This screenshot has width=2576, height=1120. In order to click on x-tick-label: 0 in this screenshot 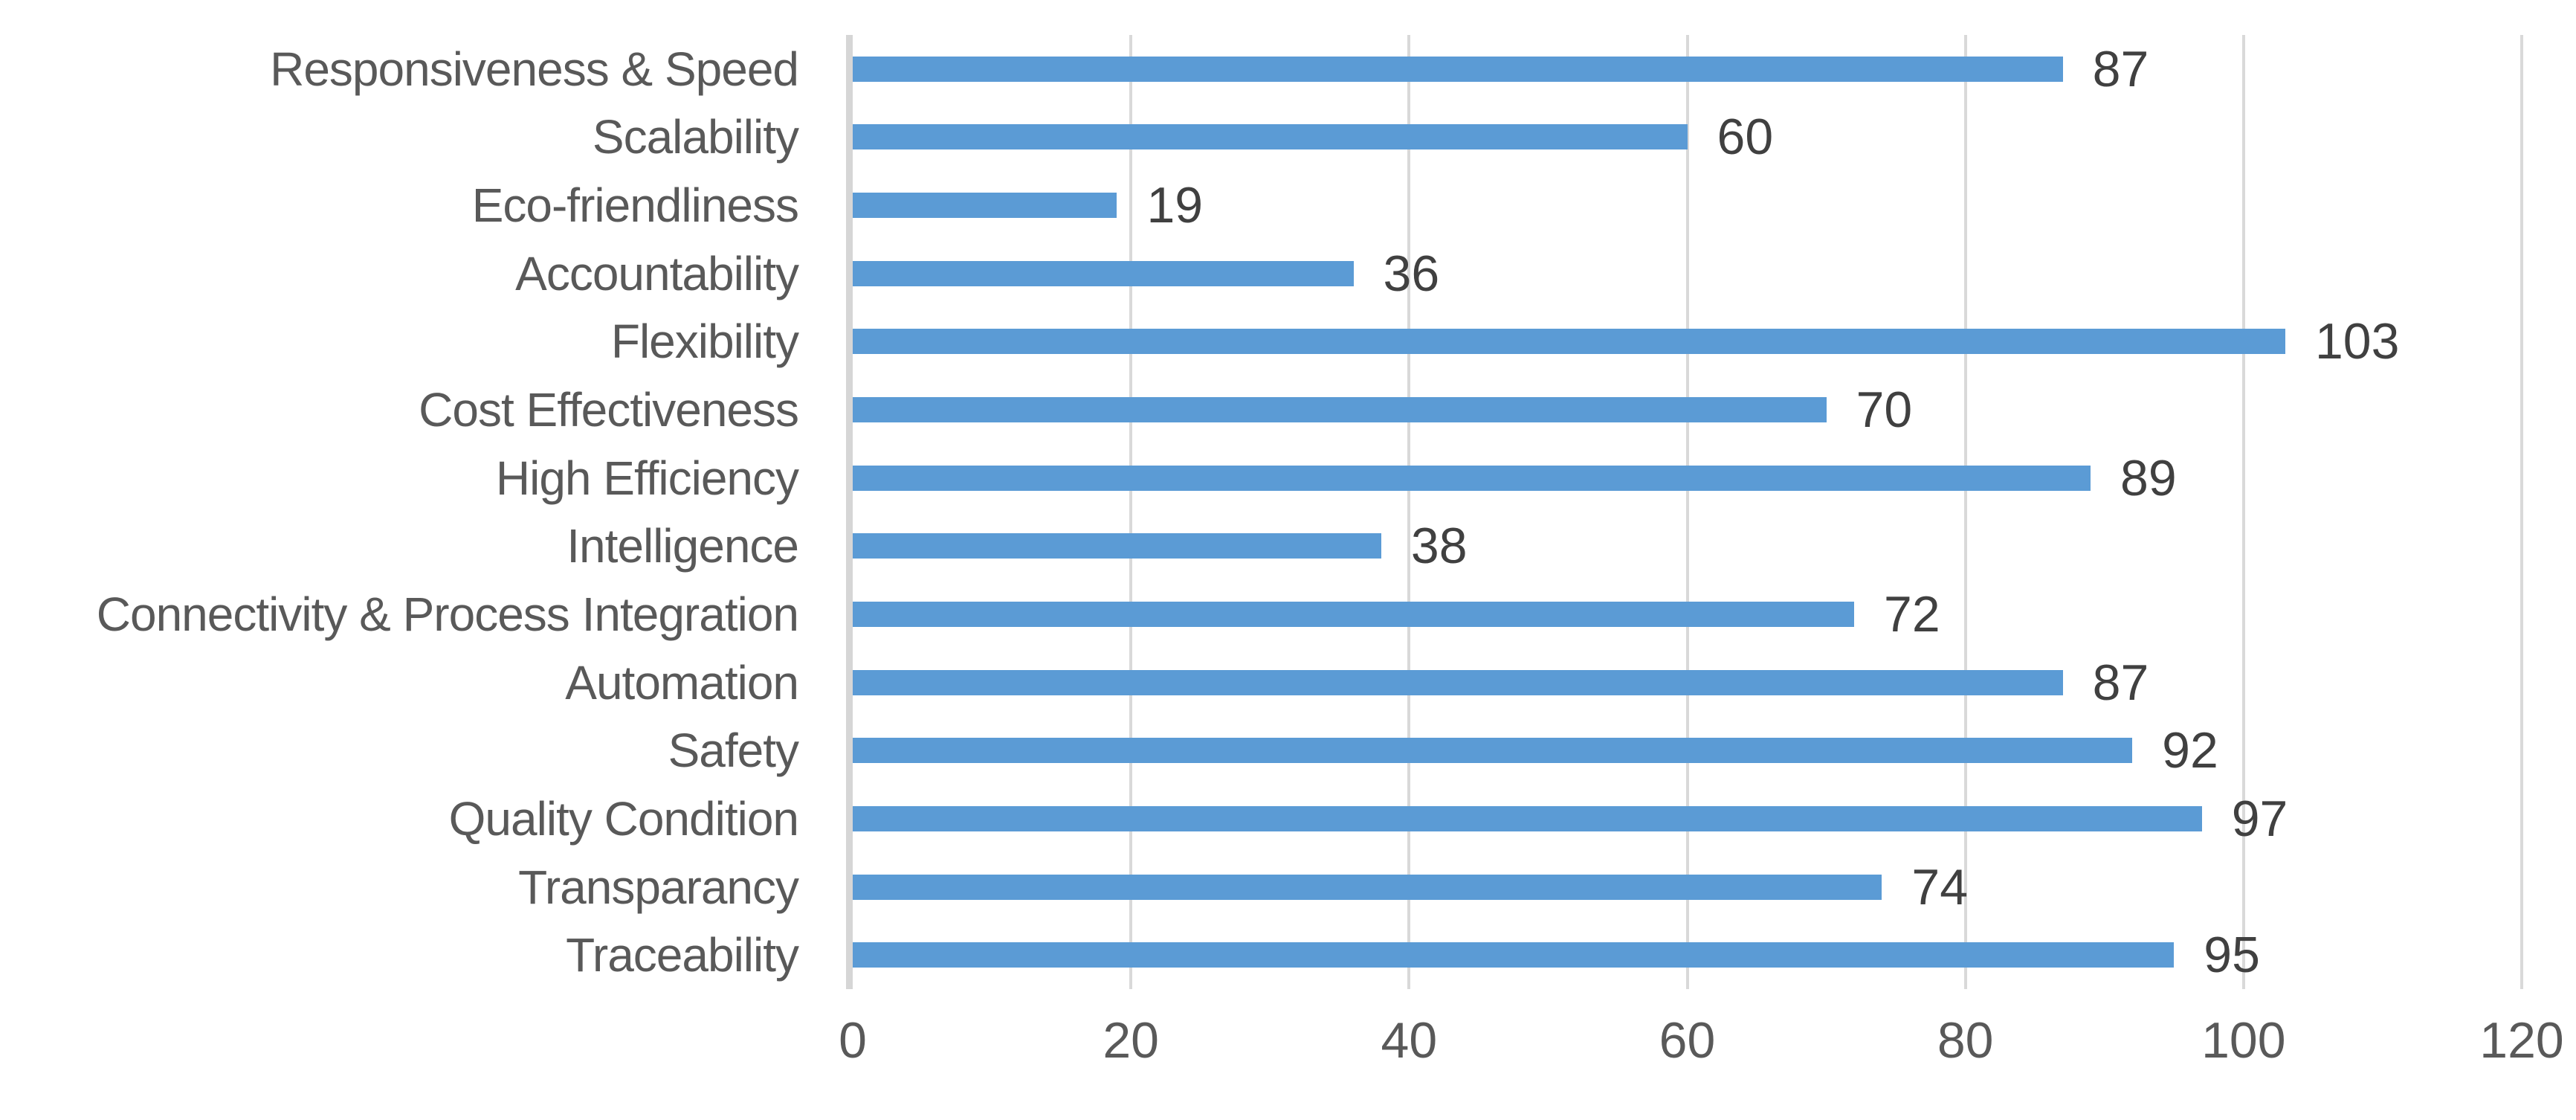, I will do `click(853, 1040)`.